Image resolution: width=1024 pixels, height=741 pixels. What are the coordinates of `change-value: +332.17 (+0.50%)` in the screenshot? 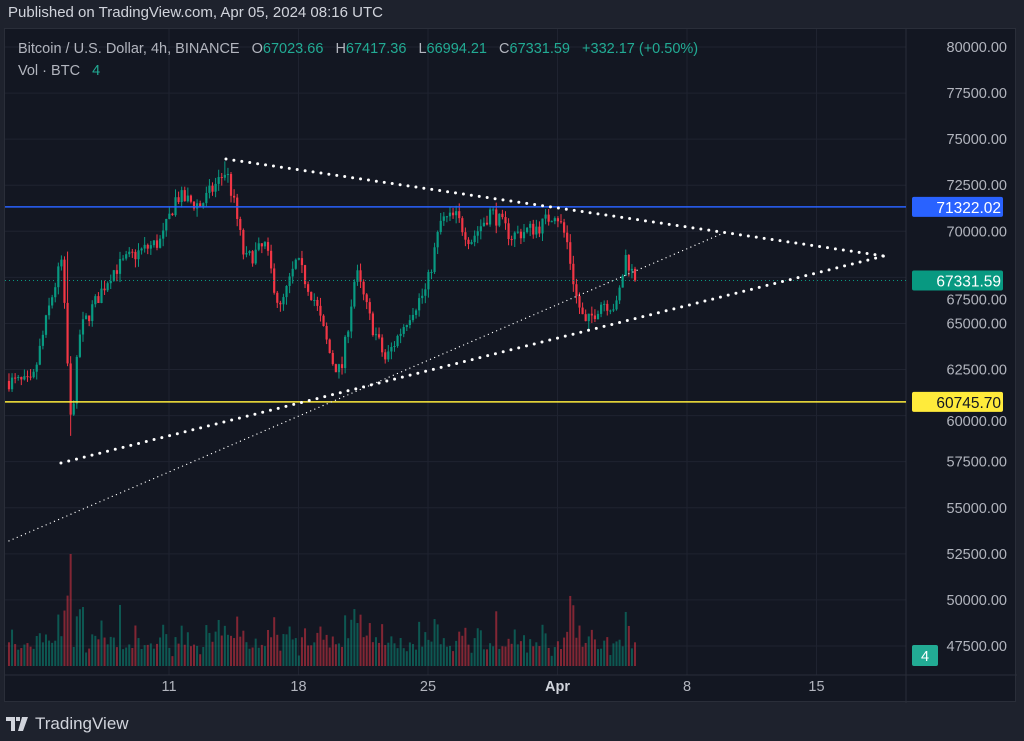 It's located at (640, 49).